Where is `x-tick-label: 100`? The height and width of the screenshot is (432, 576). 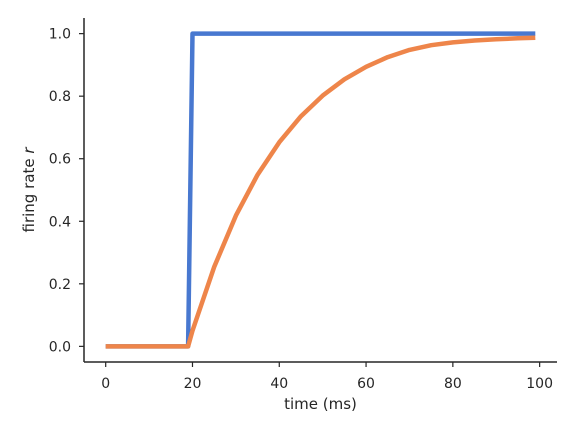 x-tick-label: 100 is located at coordinates (539, 384).